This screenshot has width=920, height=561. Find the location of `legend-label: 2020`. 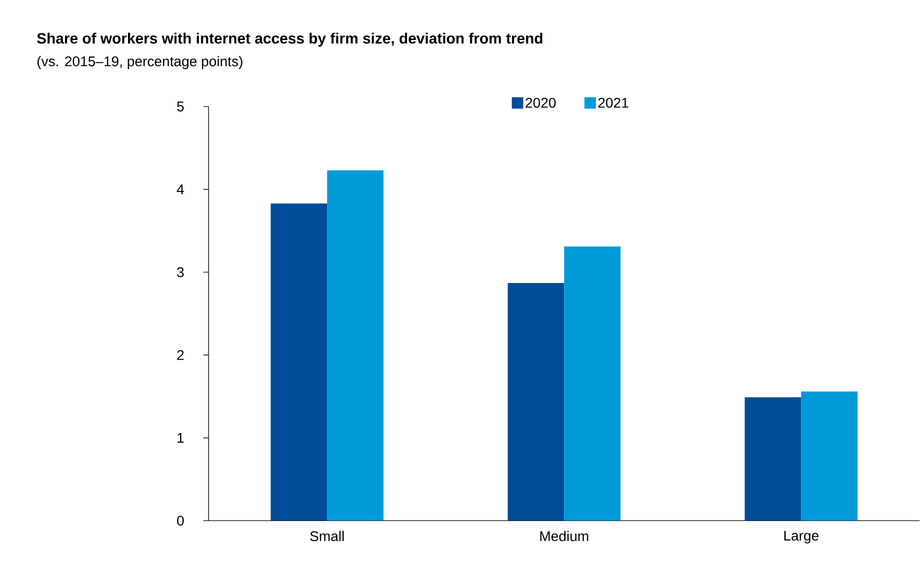

legend-label: 2020 is located at coordinates (541, 103).